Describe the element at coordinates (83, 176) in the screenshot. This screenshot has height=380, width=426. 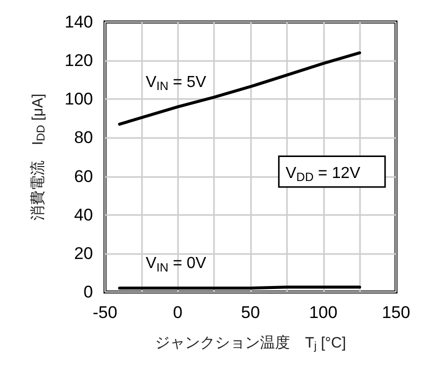
I see `y-tick-label: 60` at that location.